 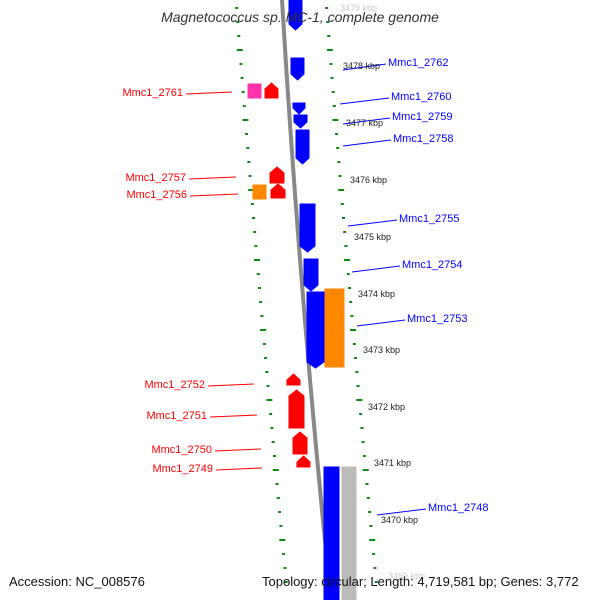 I want to click on scale-tick-label: 3479 kbp, so click(x=359, y=8).